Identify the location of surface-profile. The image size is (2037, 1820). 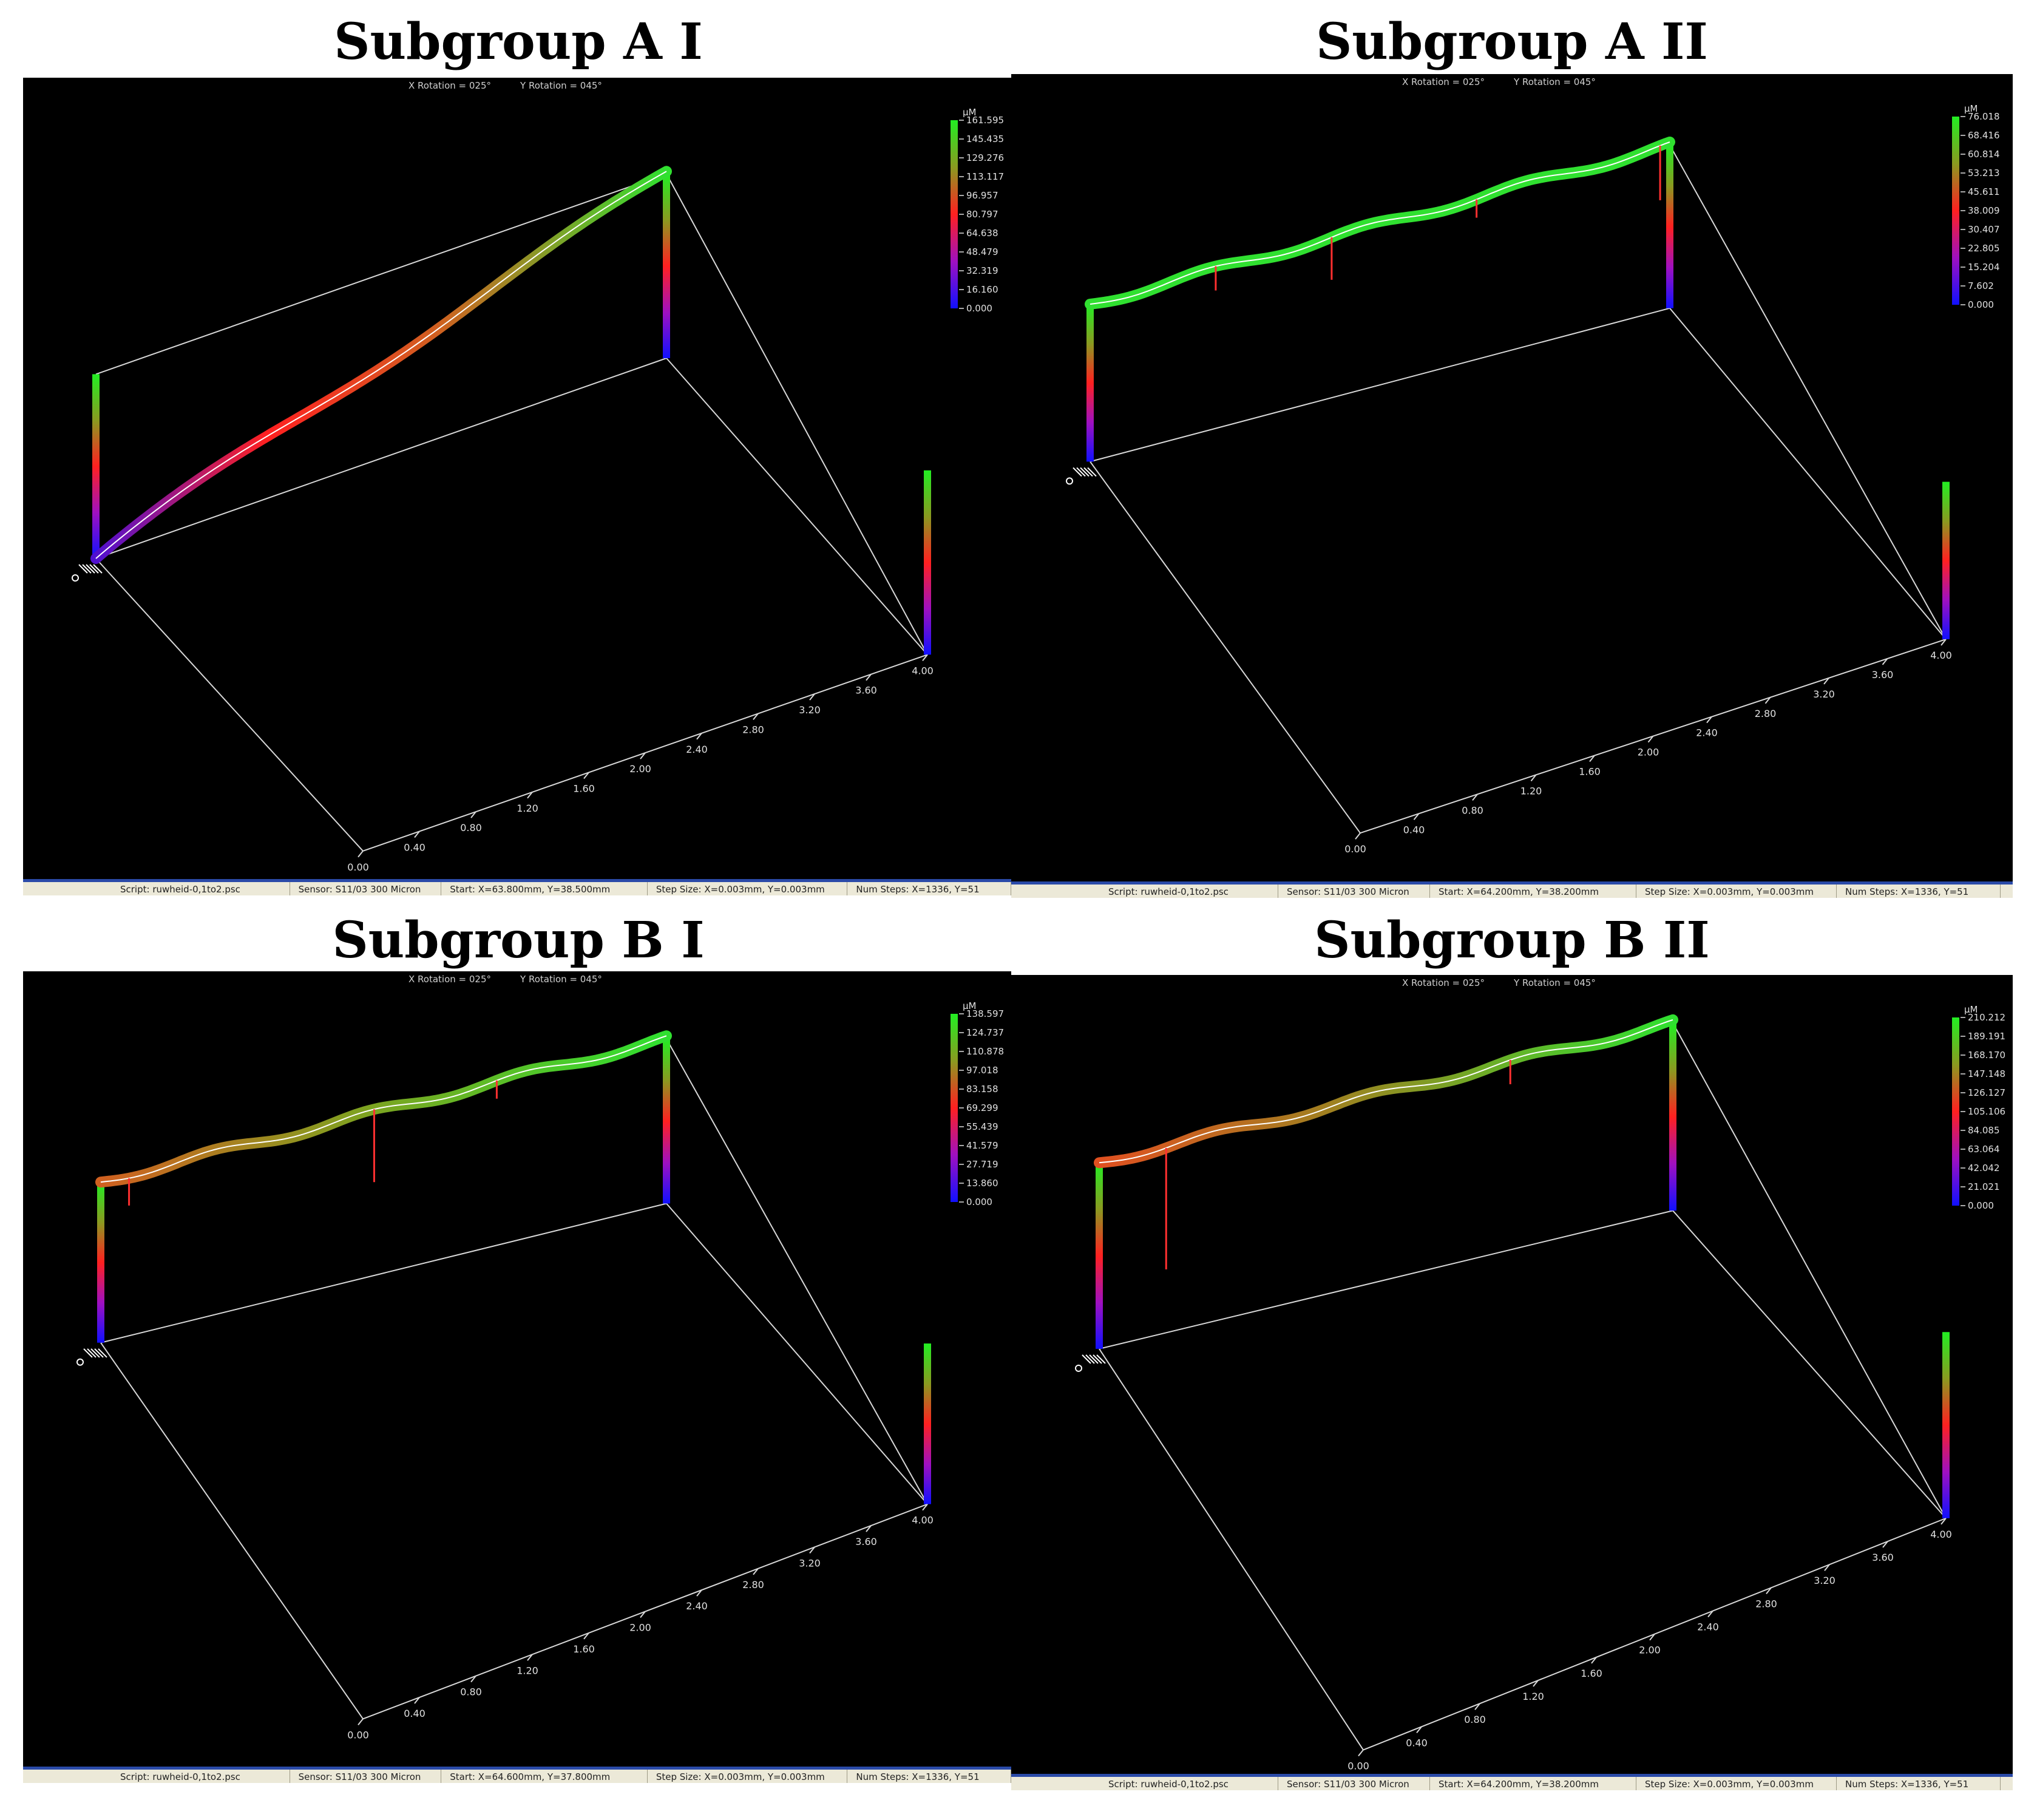
(381, 365).